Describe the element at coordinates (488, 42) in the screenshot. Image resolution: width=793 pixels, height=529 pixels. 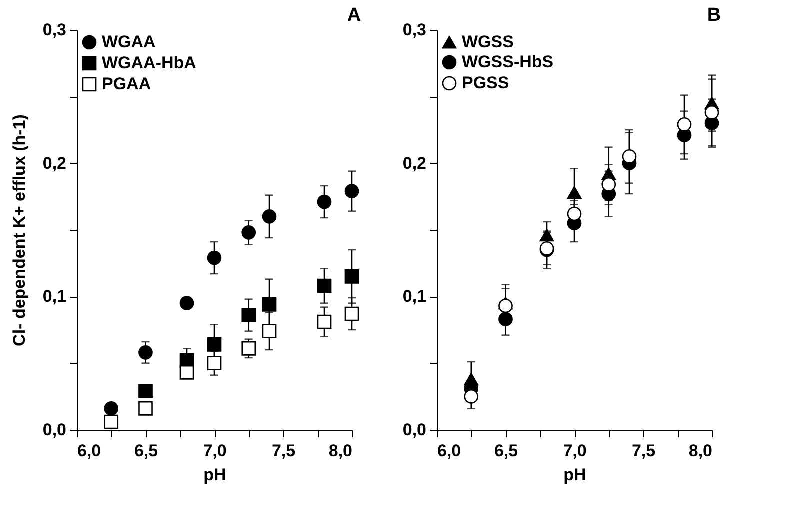
I see `legend-label: WGSS` at that location.